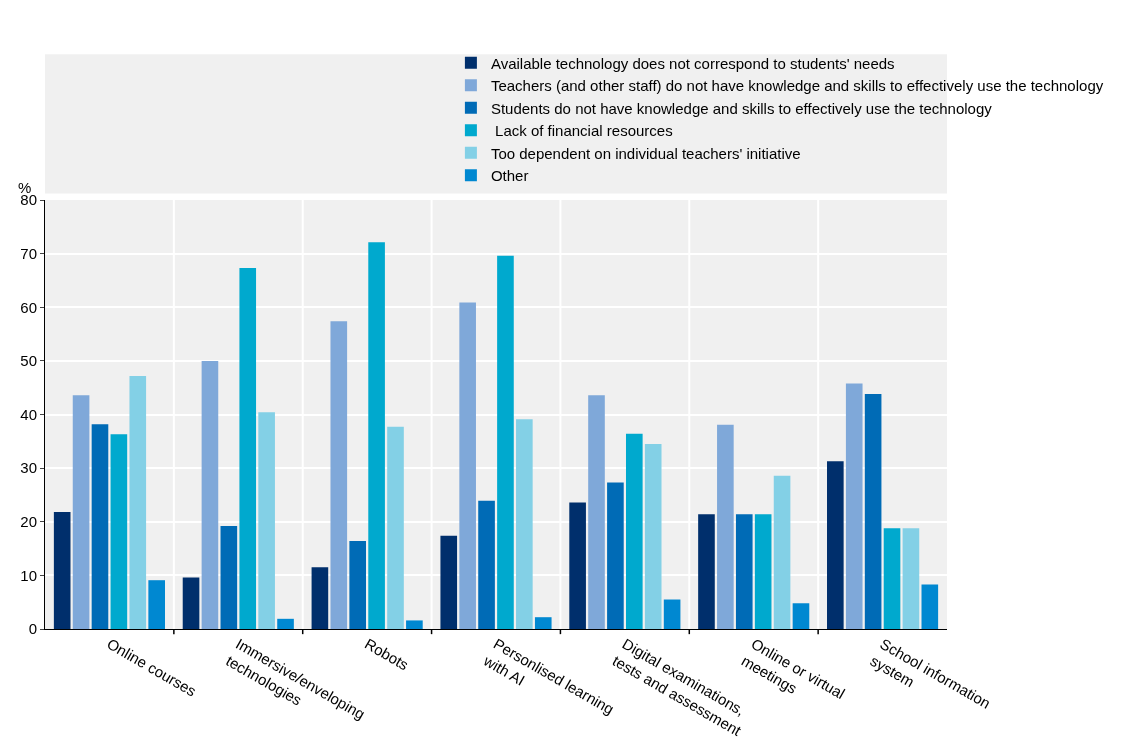 The width and height of the screenshot is (1121, 751). I want to click on y-tick-label: 20, so click(28, 521).